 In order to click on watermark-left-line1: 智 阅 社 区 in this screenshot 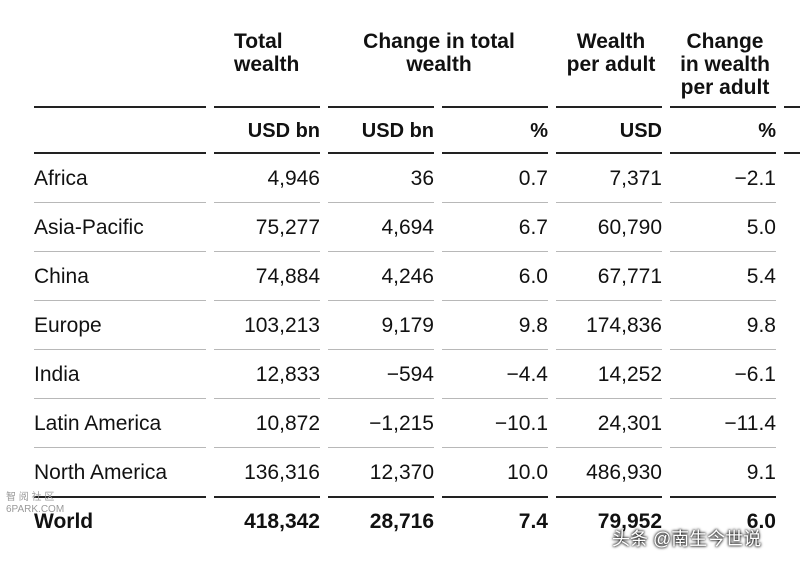, I will do `click(30, 497)`.